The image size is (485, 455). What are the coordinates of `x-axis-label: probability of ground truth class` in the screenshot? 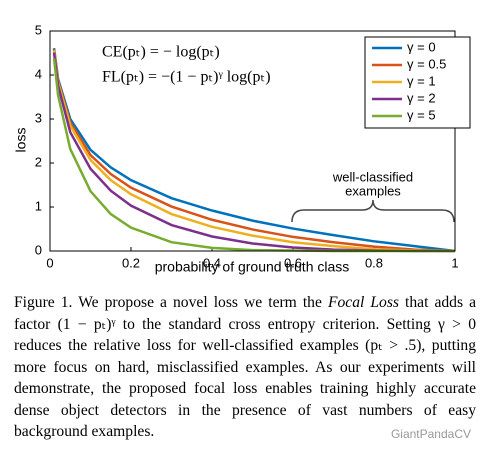 It's located at (252, 267).